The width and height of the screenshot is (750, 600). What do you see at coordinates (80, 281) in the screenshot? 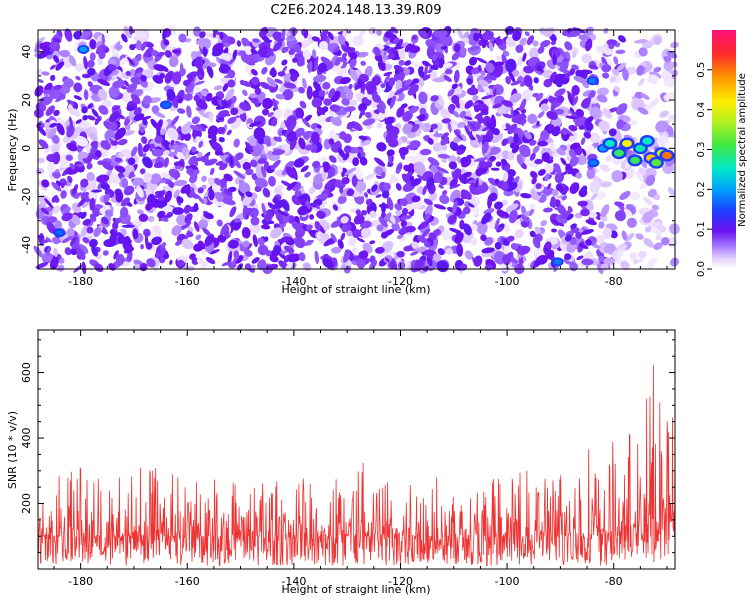
I see `spectrogram-x-tick-label: -180` at bounding box center [80, 281].